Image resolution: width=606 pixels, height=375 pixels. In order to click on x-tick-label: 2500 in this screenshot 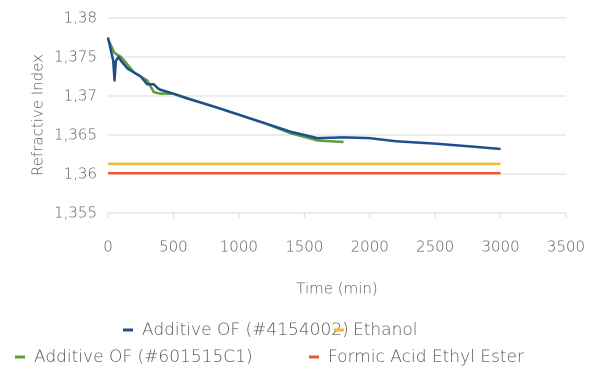, I will do `click(435, 247)`.